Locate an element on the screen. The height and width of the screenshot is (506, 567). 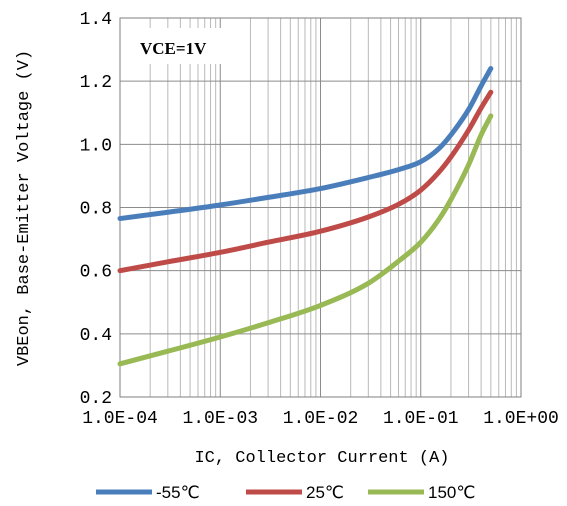
x-tick-label: 1.0E-03 is located at coordinates (220, 419).